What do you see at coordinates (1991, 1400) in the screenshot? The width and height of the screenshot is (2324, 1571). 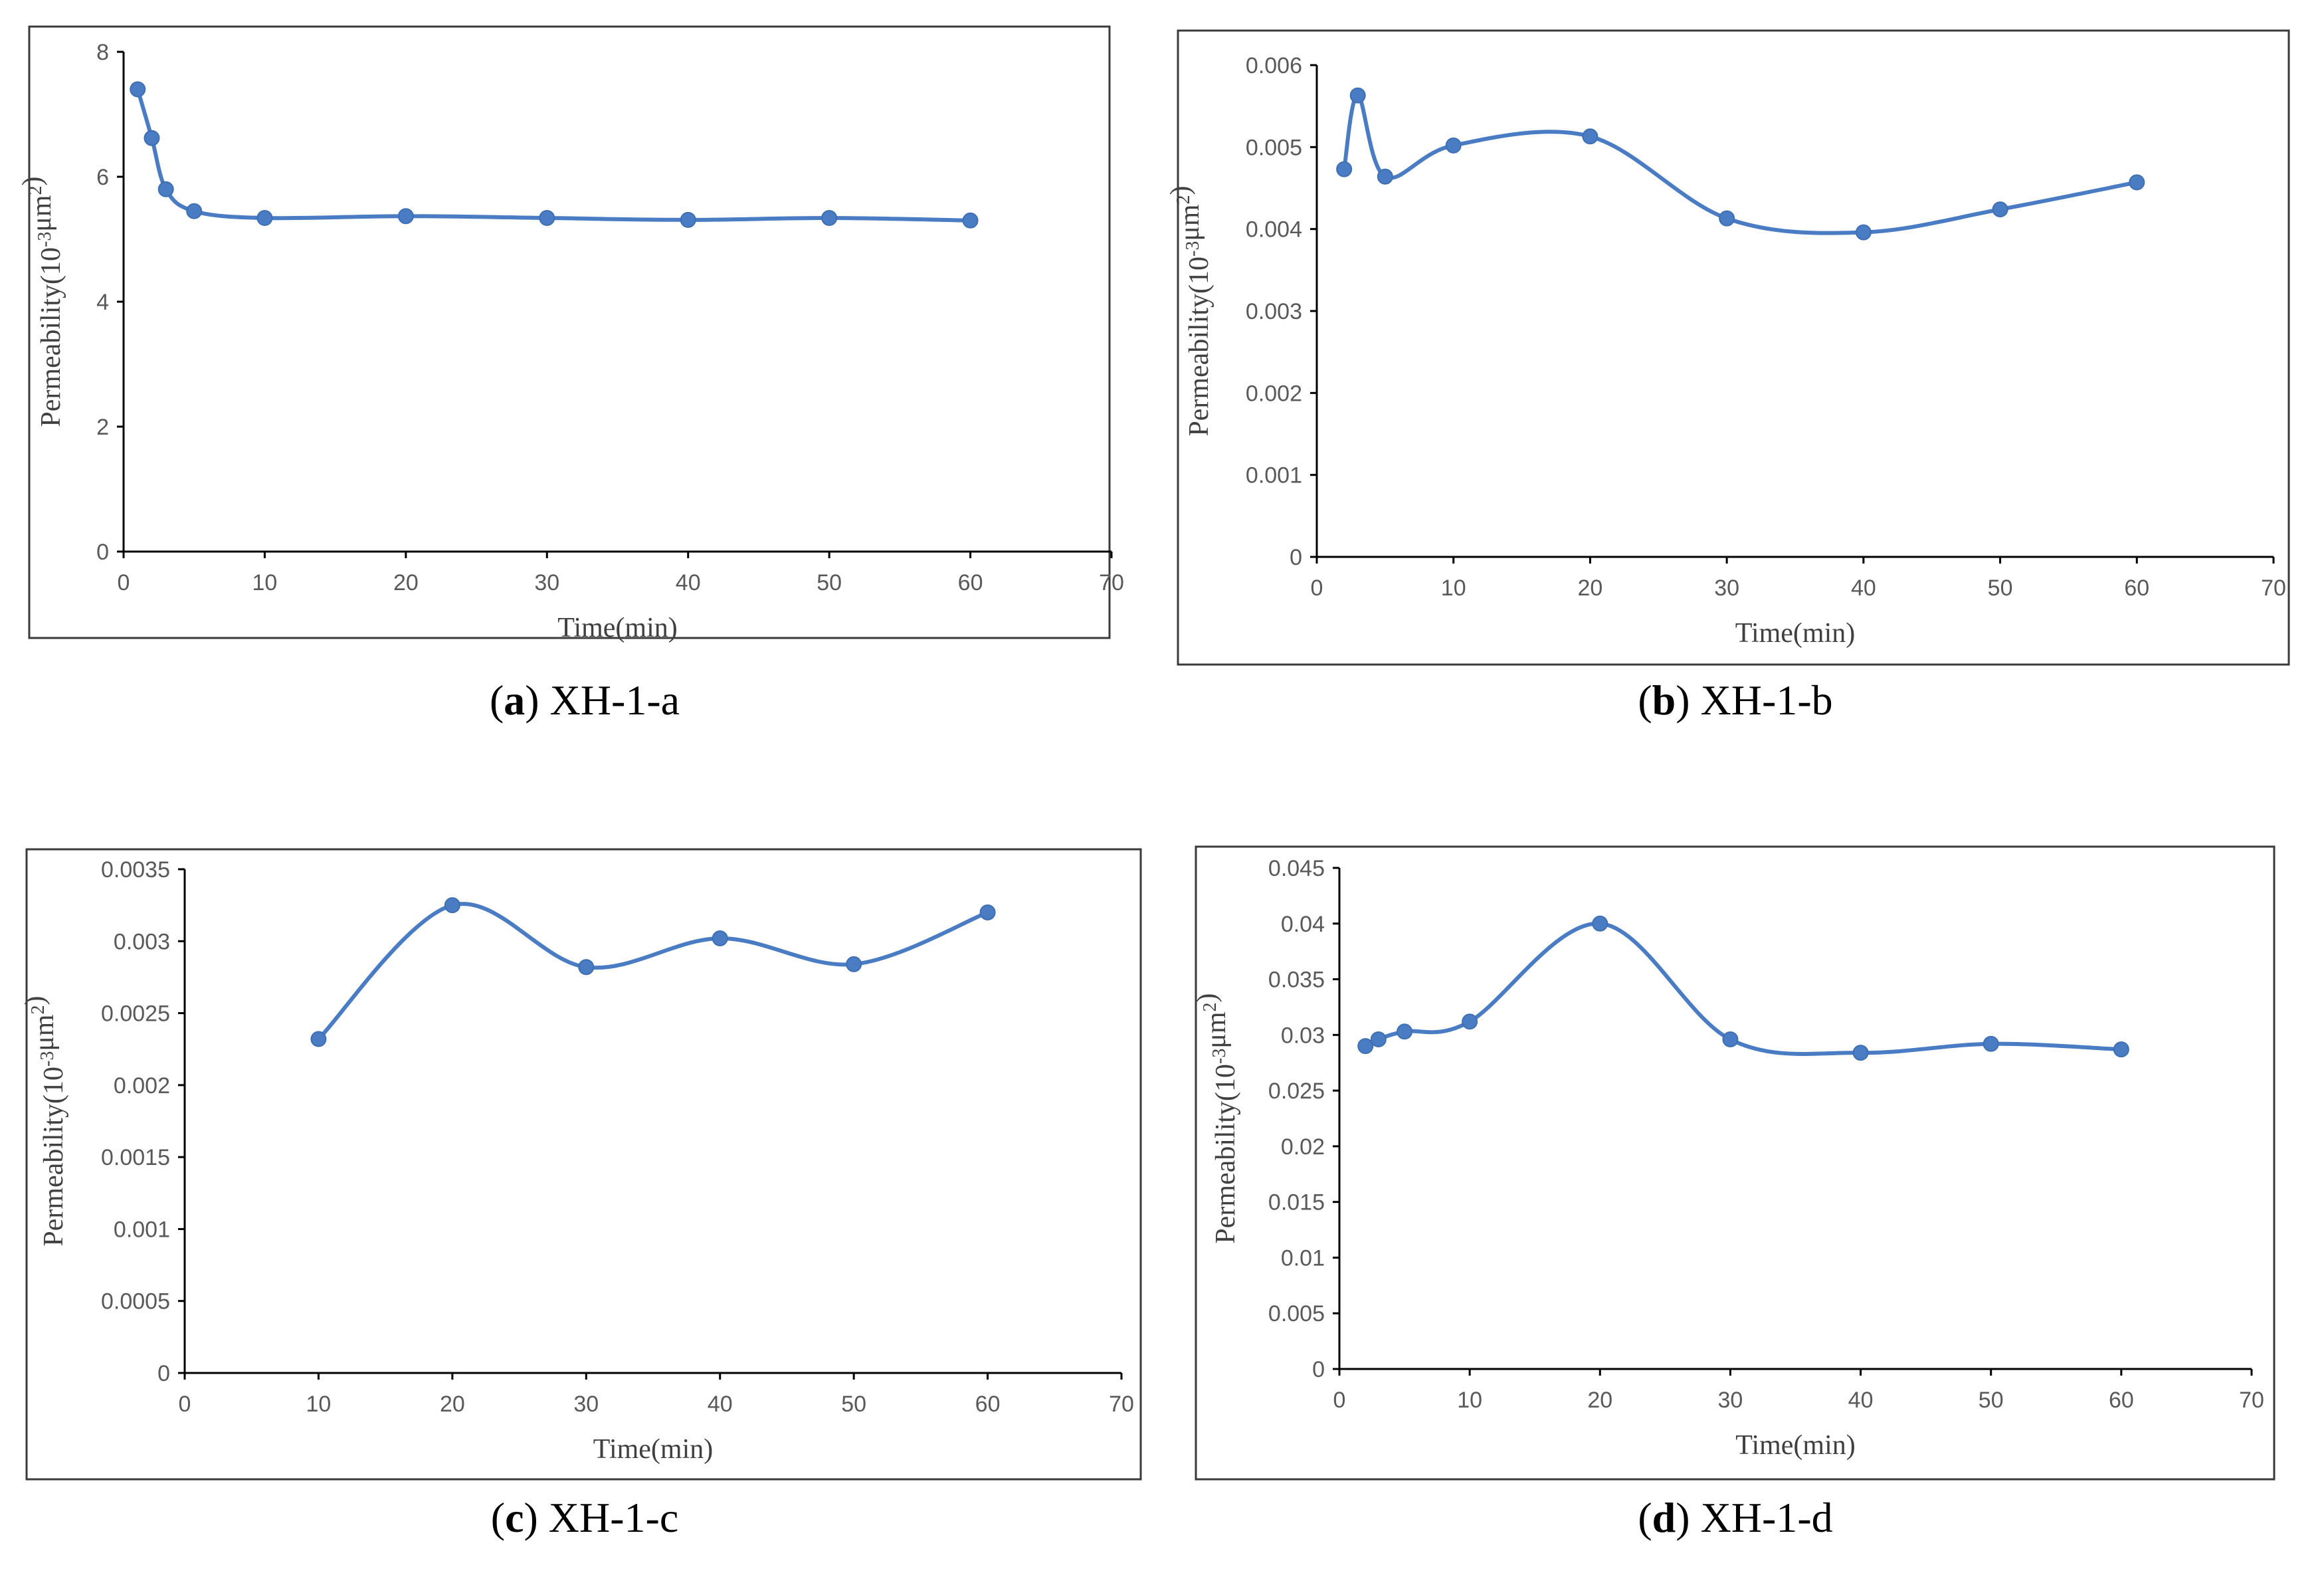 I see `x-tick-label-d: 50` at bounding box center [1991, 1400].